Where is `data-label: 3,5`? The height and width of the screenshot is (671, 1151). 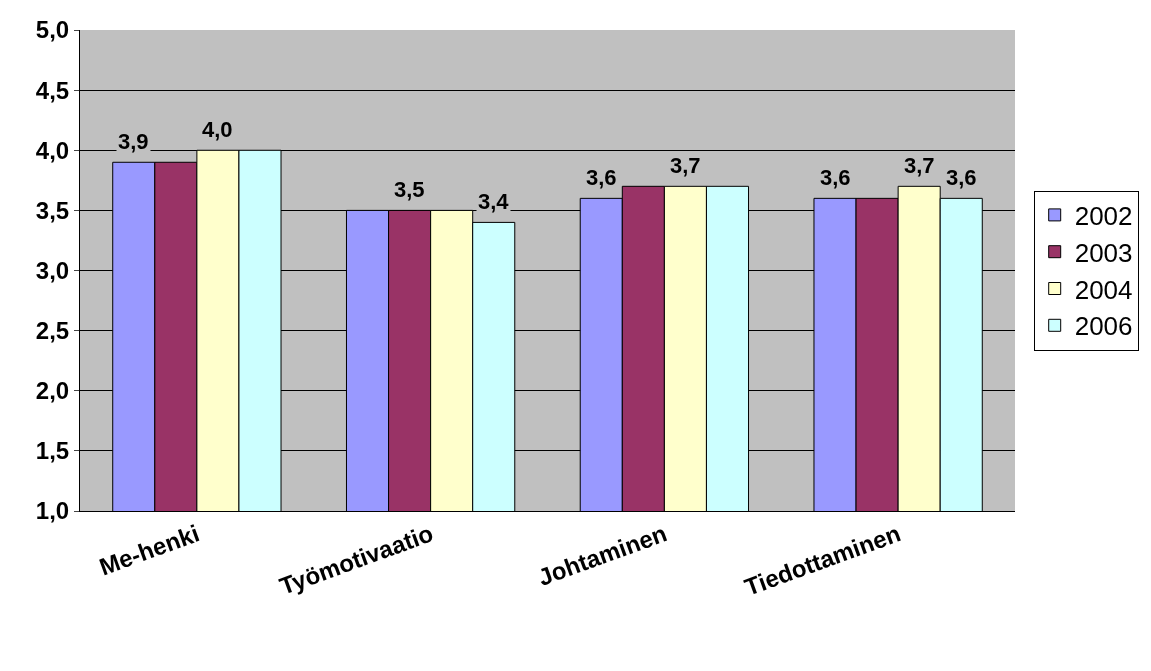 data-label: 3,5 is located at coordinates (409, 189).